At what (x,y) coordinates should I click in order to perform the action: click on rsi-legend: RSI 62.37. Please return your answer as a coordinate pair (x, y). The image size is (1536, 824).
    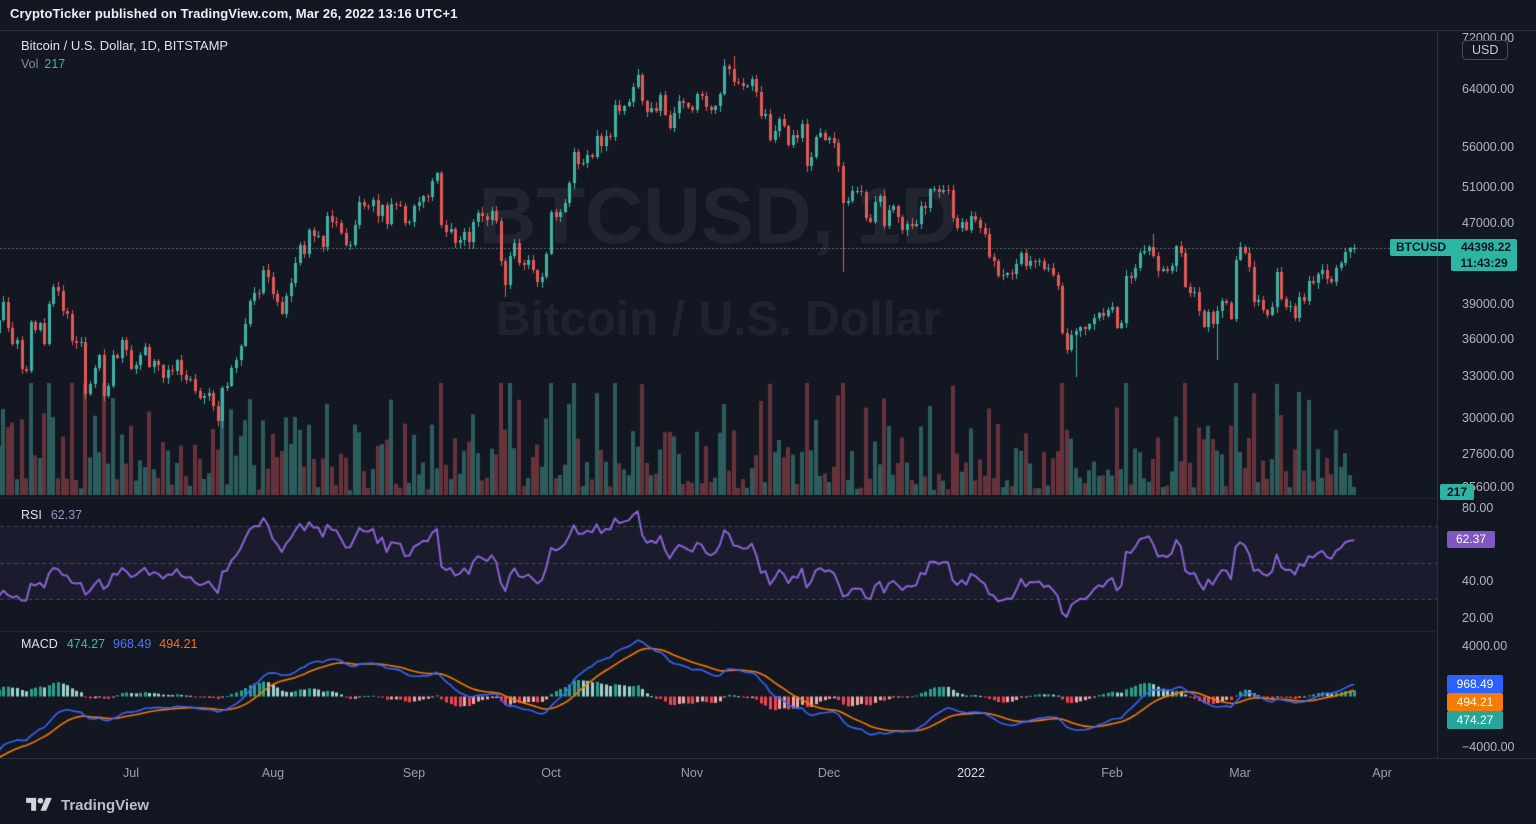
    Looking at the image, I should click on (51, 515).